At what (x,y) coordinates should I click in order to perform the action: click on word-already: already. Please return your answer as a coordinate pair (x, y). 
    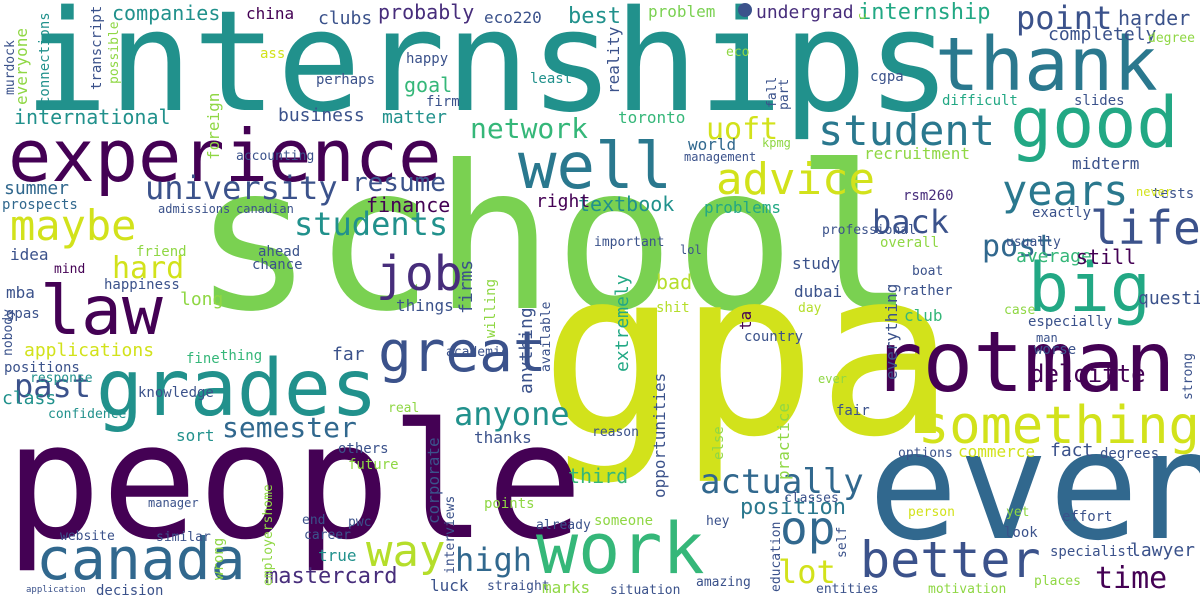
    Looking at the image, I should click on (563, 525).